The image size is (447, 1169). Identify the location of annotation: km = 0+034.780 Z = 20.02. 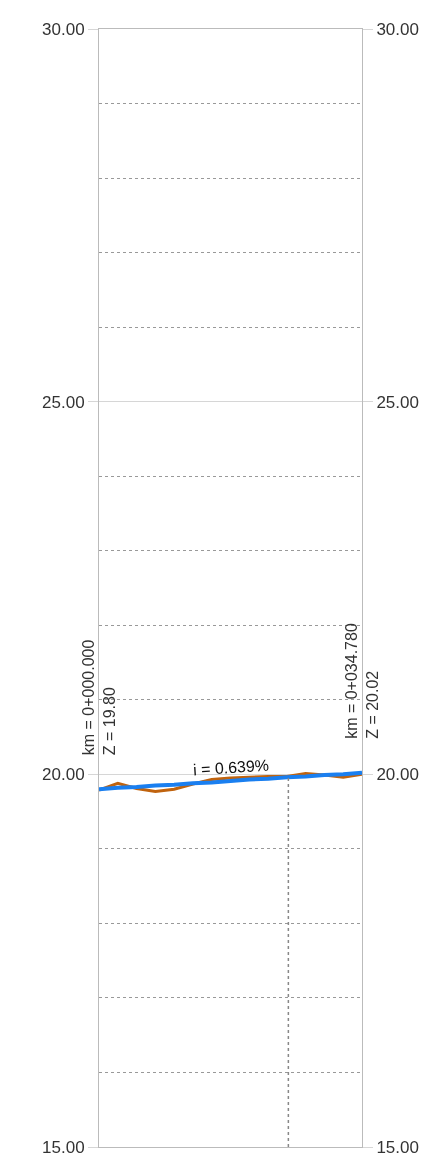
(362, 681).